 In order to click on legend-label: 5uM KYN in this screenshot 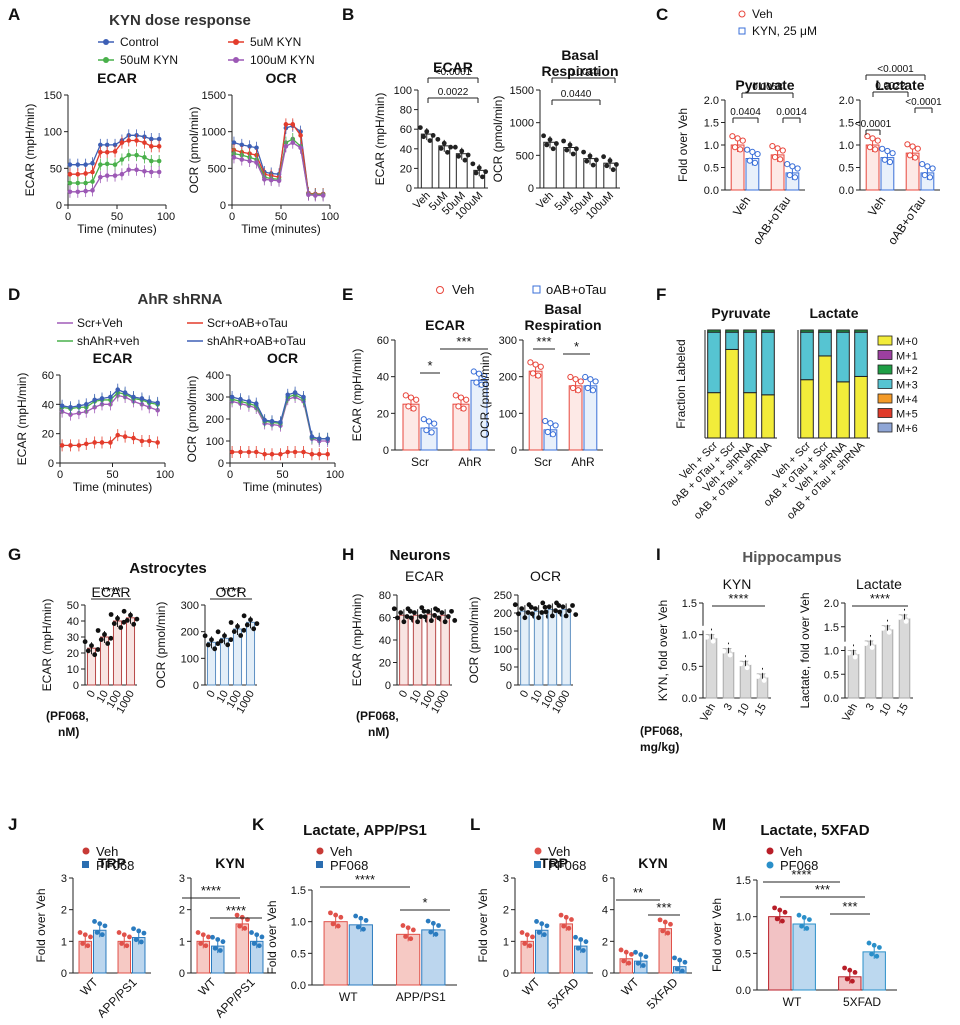, I will do `click(275, 42)`.